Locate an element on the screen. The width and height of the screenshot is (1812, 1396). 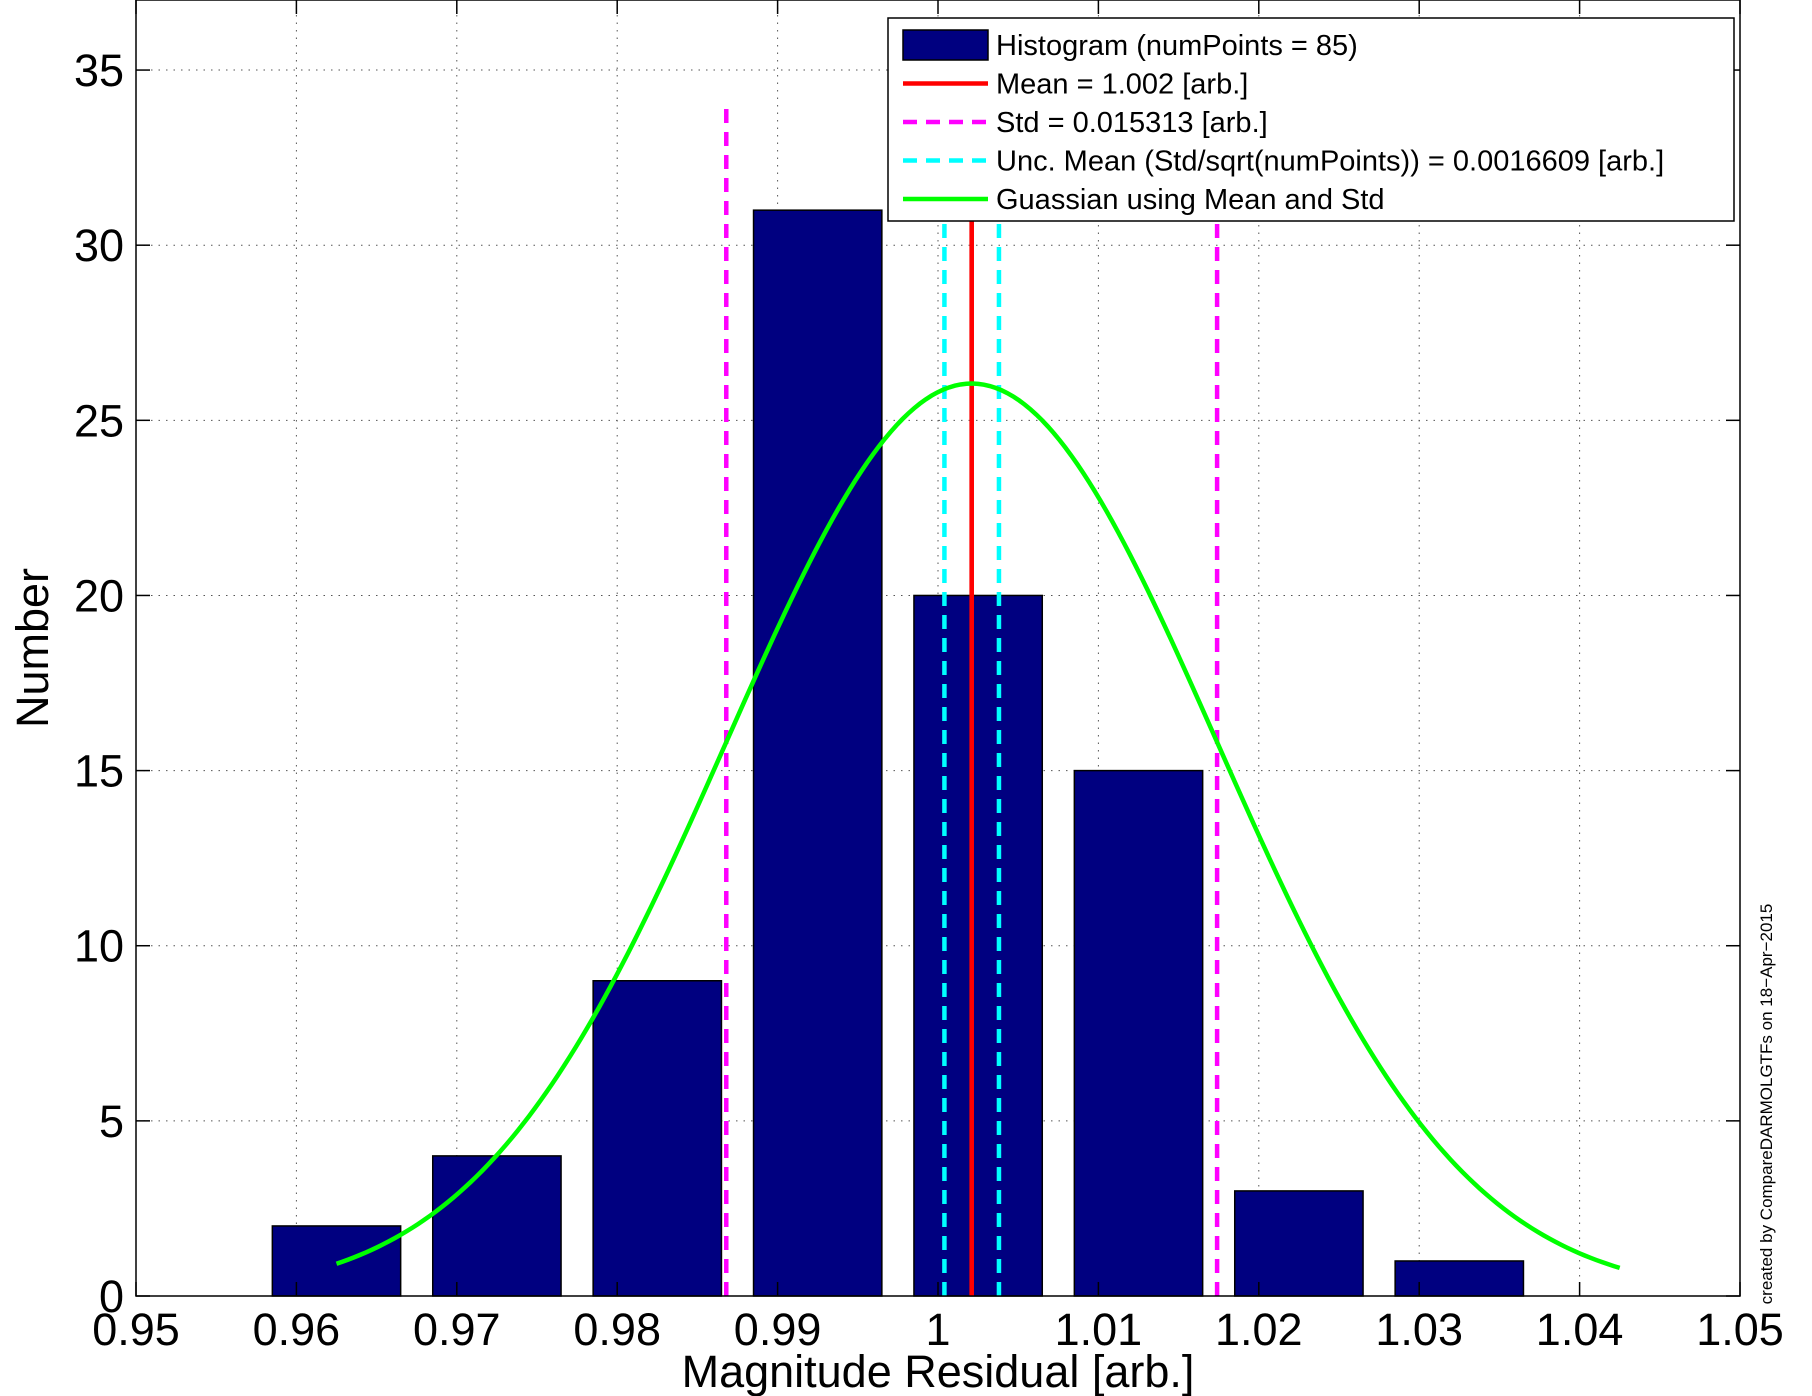
legend-label: Histogram (numPoints = 85) is located at coordinates (1177, 46).